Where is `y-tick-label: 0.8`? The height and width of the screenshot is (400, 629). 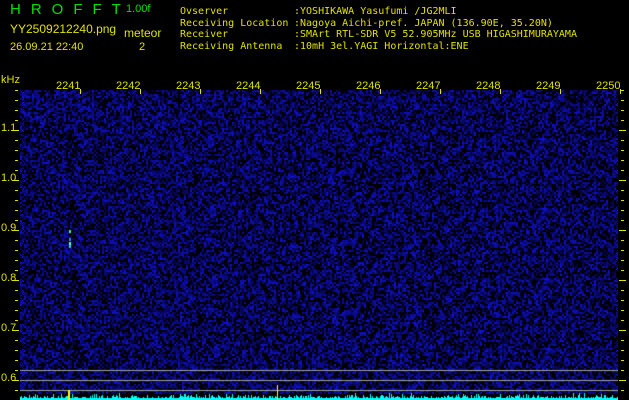
y-tick-label: 0.8 is located at coordinates (9, 278).